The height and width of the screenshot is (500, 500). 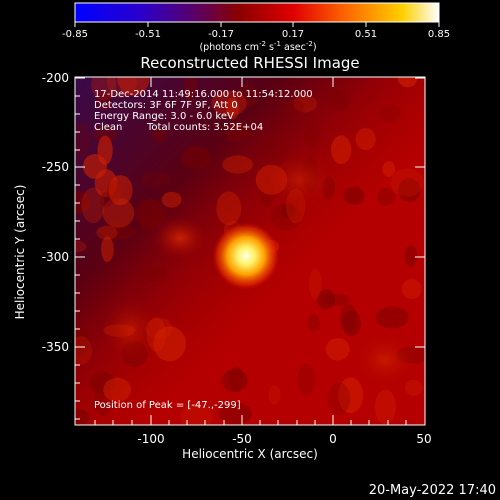 What do you see at coordinates (148, 34) in the screenshot?
I see `colorbar-tick-label: -0.51` at bounding box center [148, 34].